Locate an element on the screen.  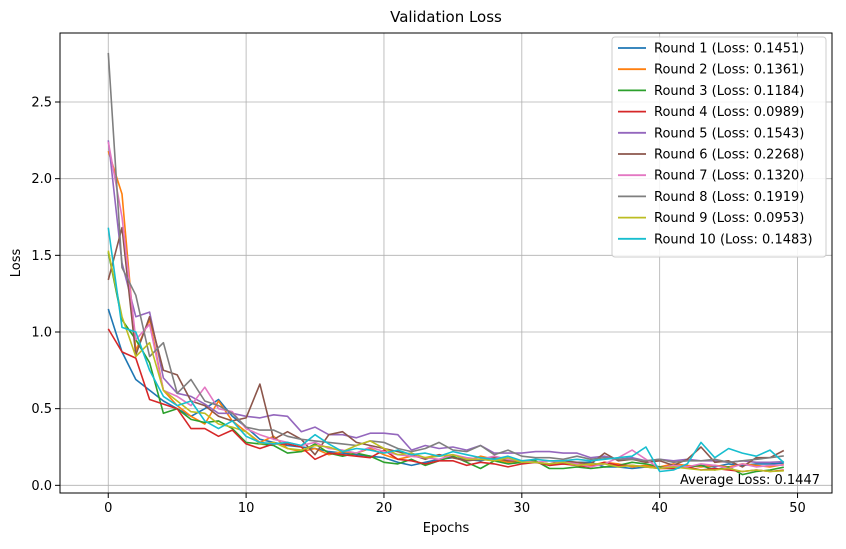
legend-box is located at coordinates (719, 147).